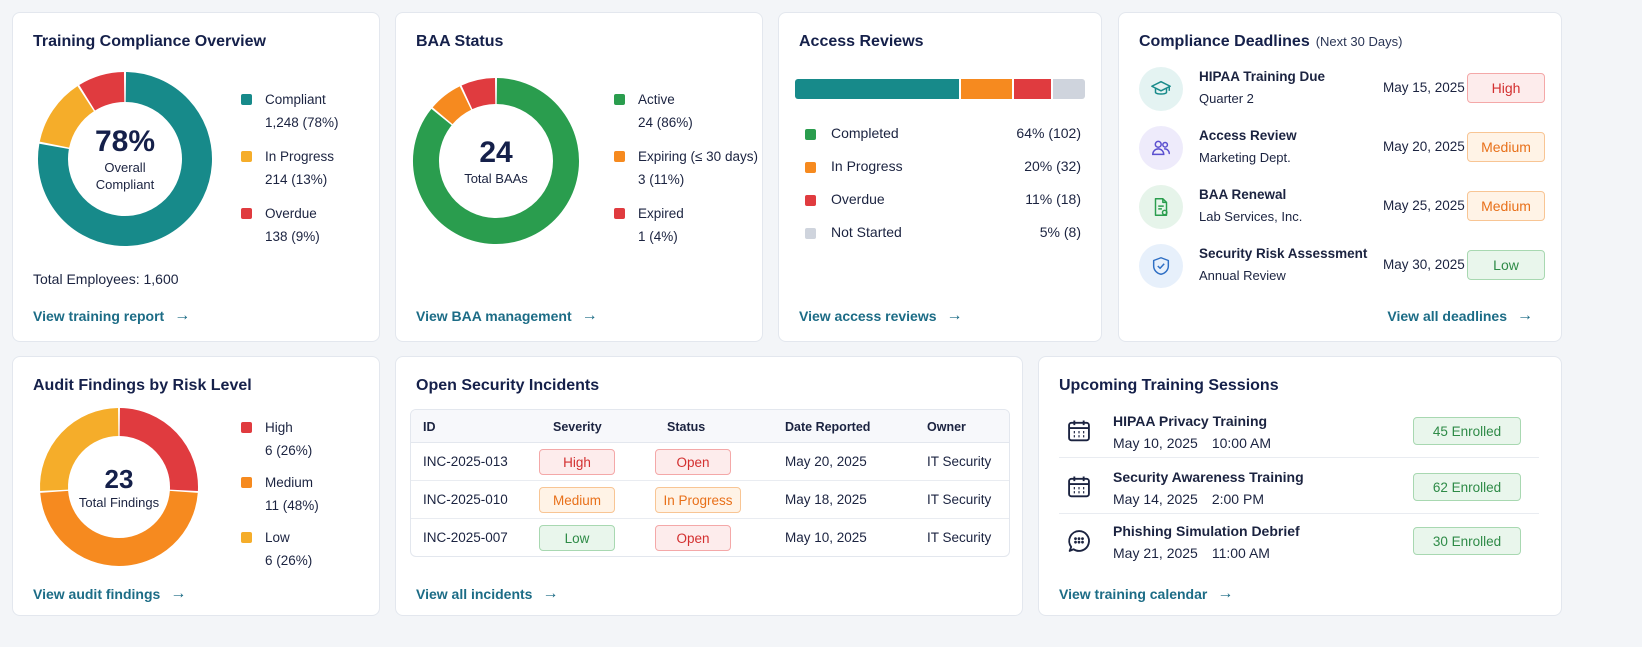 The image size is (1642, 647). I want to click on legend-value: 11 (48%), so click(292, 505).